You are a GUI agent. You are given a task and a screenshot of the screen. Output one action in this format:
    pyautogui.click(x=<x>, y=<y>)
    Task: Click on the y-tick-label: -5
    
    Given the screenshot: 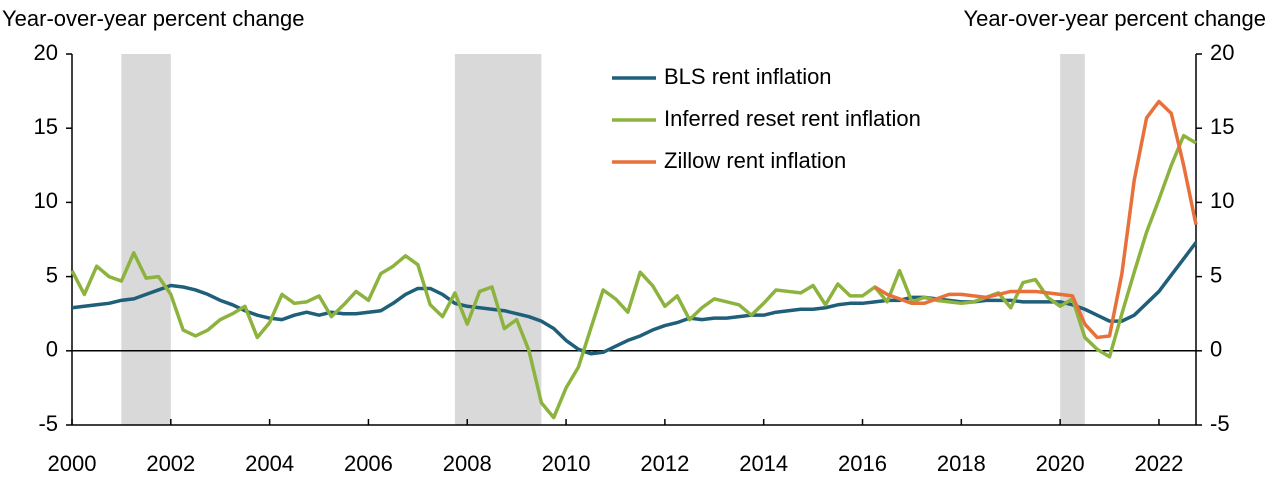 What is the action you would take?
    pyautogui.click(x=48, y=423)
    